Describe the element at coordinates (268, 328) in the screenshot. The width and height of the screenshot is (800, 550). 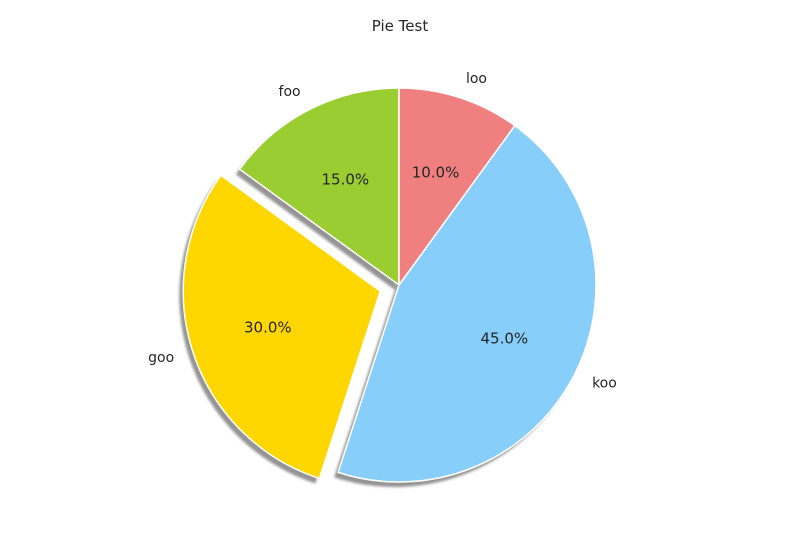
I see `slice-percent-goo: 30.0%` at that location.